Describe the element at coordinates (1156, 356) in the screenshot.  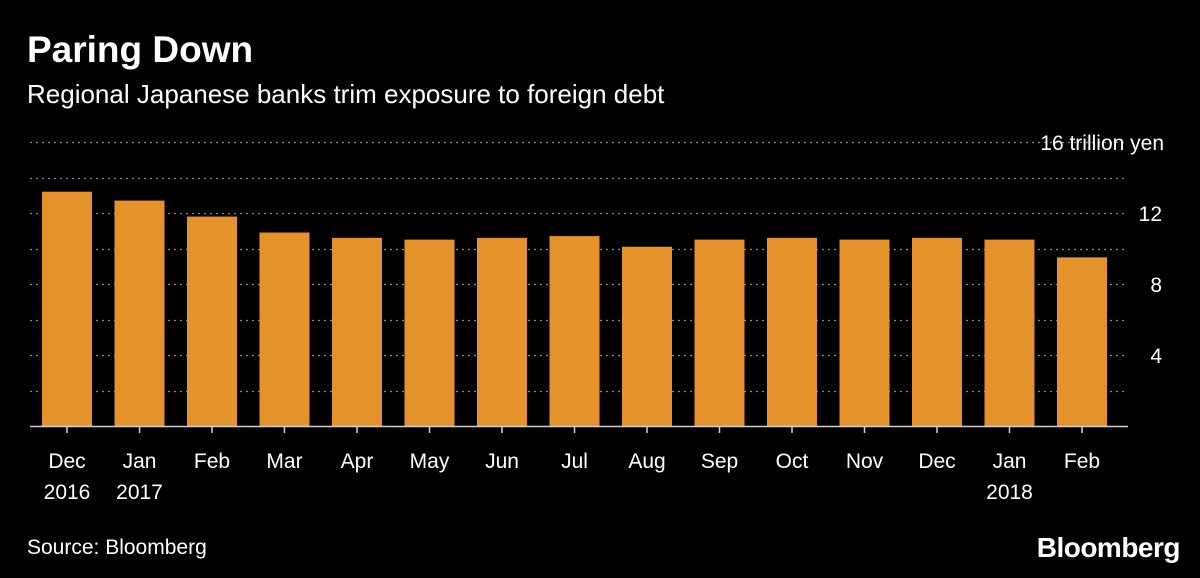
I see `y-tick-label: 4` at that location.